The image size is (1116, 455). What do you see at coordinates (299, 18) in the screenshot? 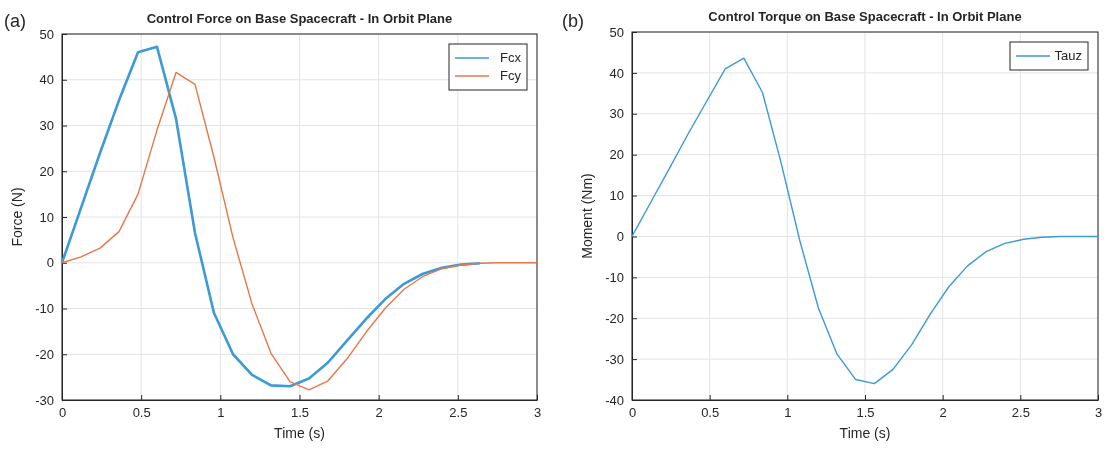
I see `chart-title: Control Force on Base Spacecraft - In Orbit Plane` at bounding box center [299, 18].